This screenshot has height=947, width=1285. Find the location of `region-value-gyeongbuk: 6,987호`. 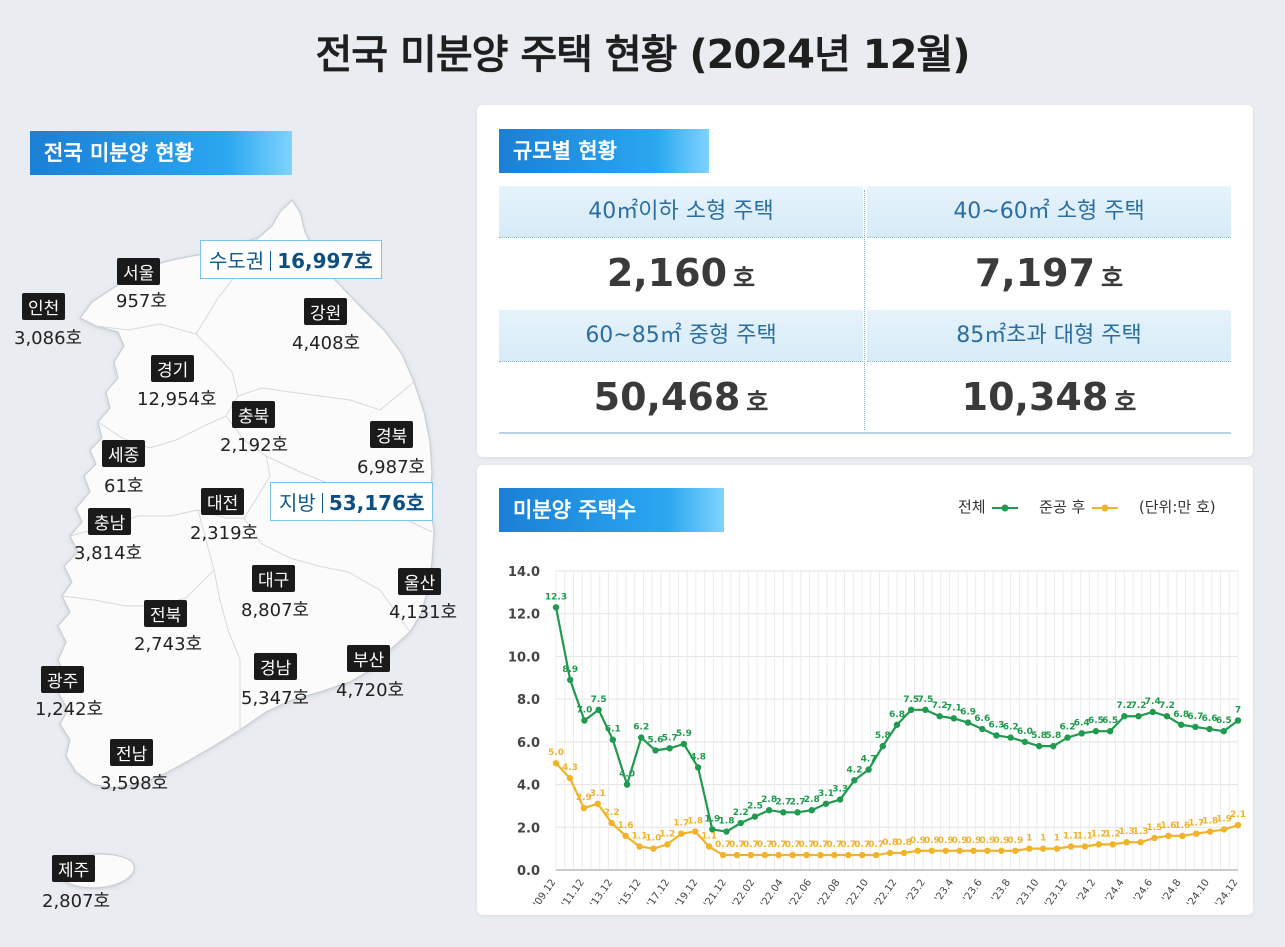

region-value-gyeongbuk: 6,987호 is located at coordinates (391, 467).